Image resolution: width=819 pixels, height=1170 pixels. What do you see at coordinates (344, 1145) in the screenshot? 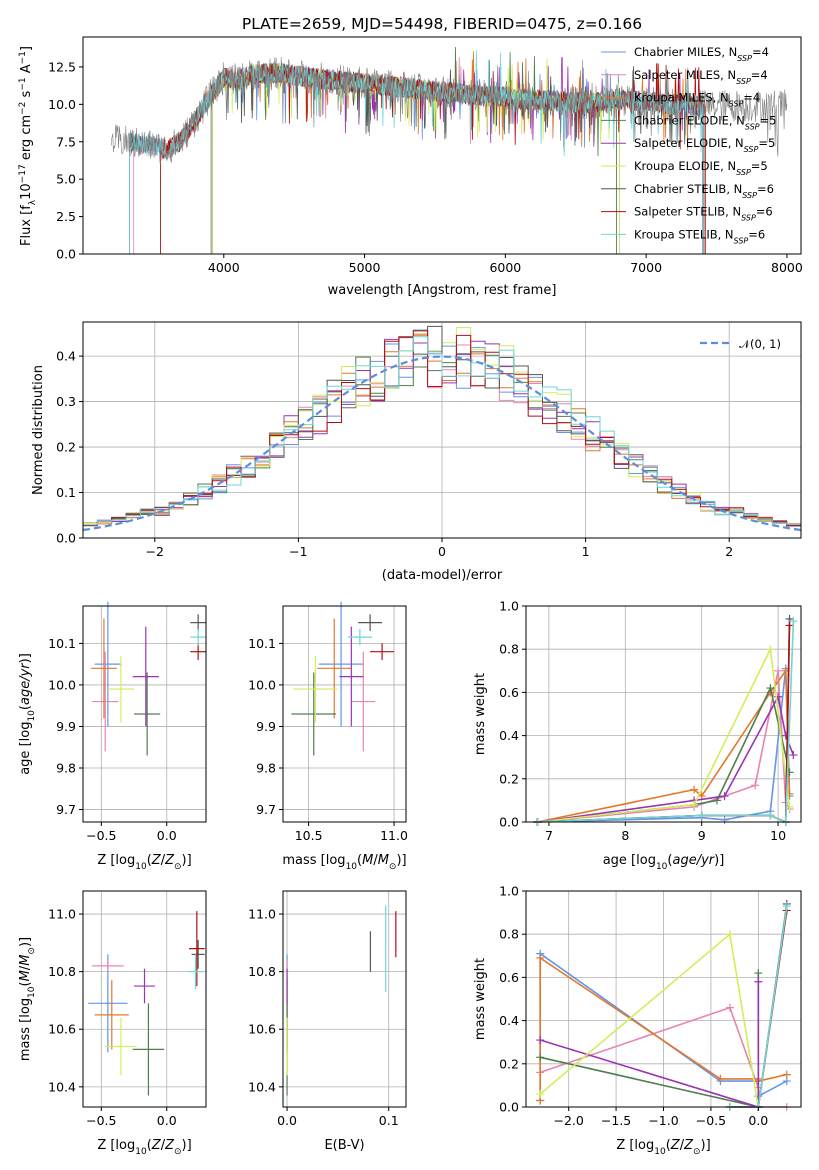
I see `x-axis-label: E(B-V)` at bounding box center [344, 1145].